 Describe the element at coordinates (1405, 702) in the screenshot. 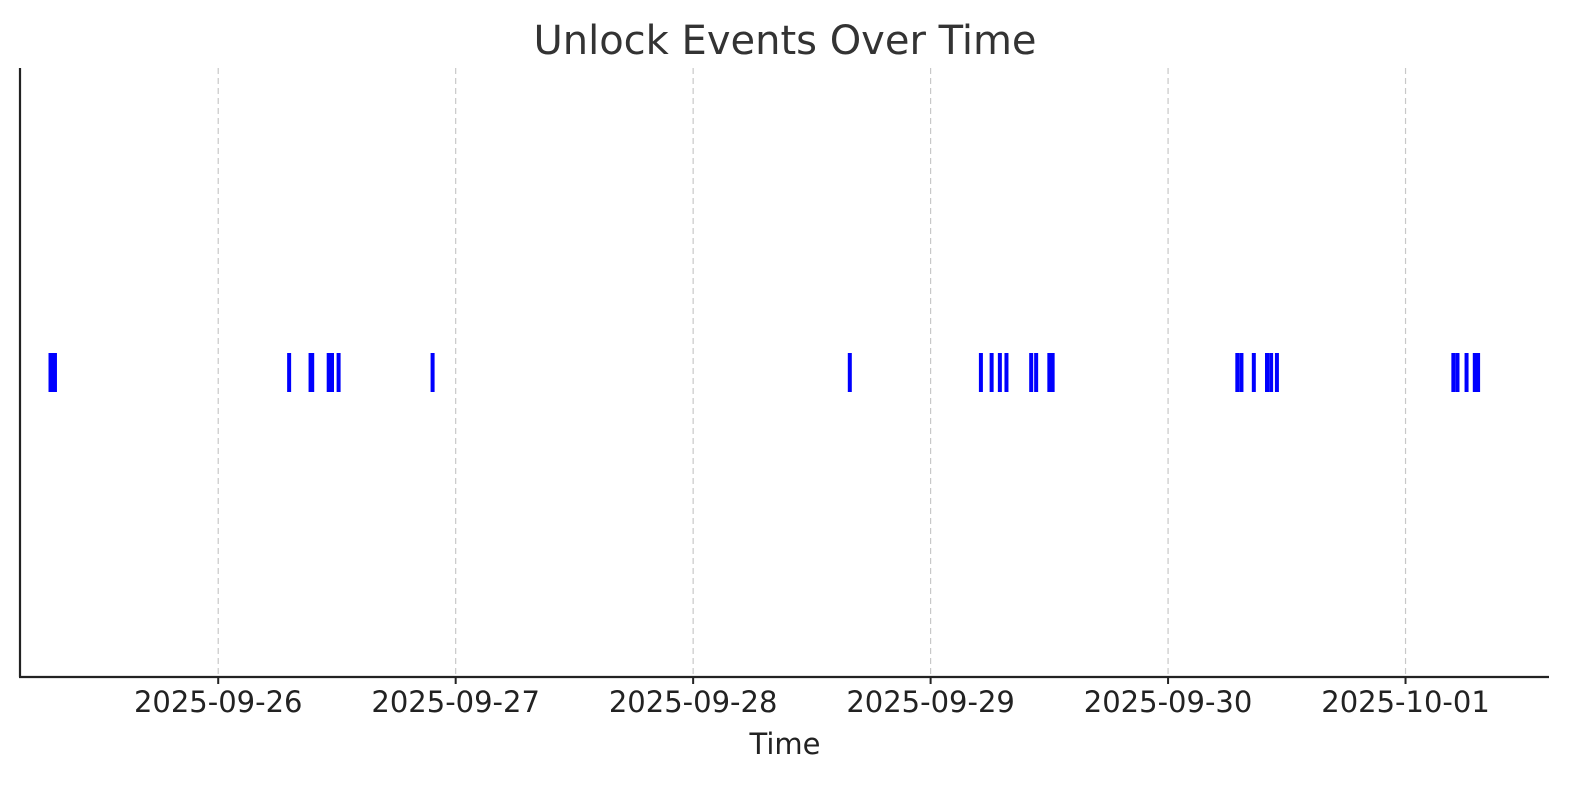

I see `x-tick-label: 2025-10-01` at that location.